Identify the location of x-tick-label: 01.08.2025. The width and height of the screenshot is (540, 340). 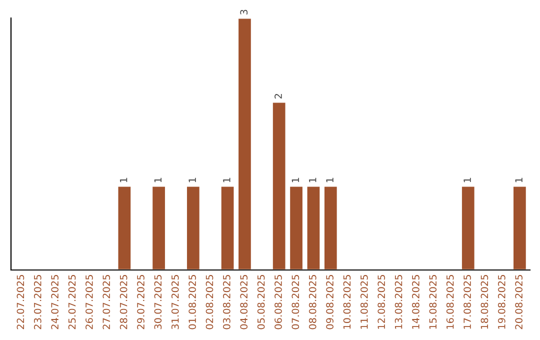
(192, 302).